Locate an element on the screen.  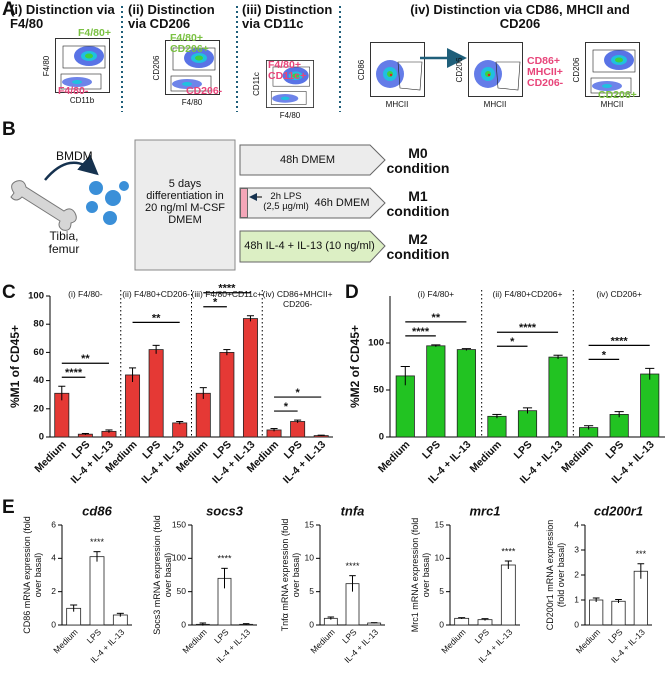
y-axis-label: %M1 of CD45+ is located at coordinates (15, 366).